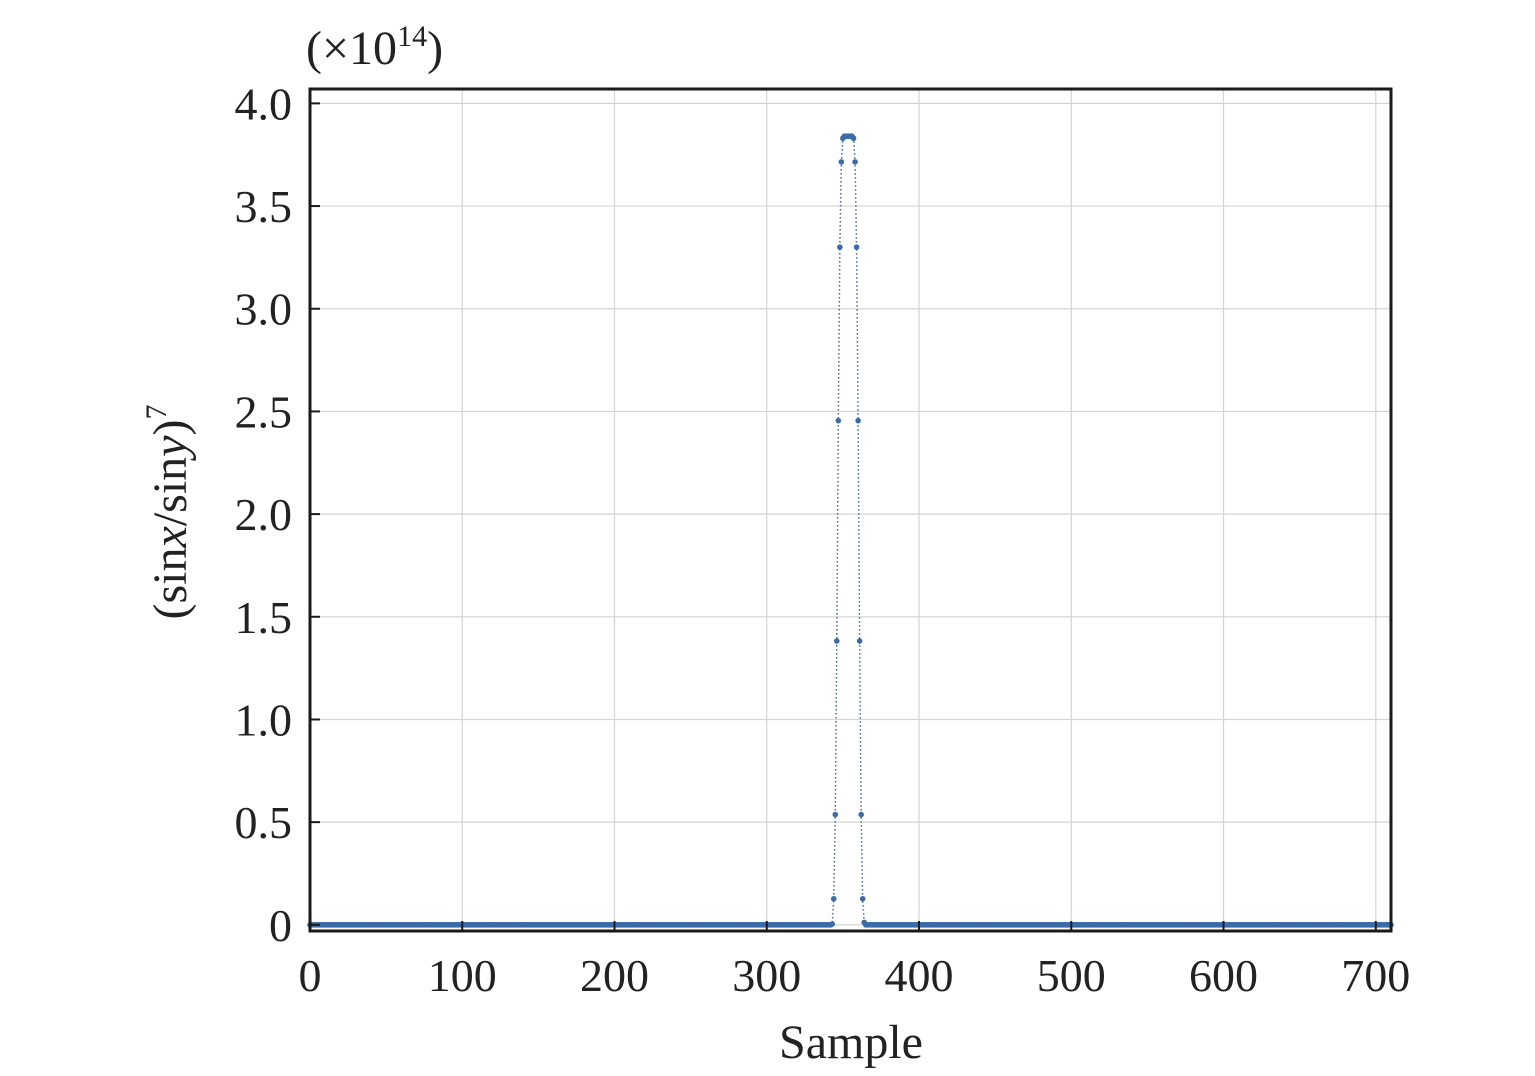 The width and height of the screenshot is (1535, 1076). Describe the element at coordinates (156, 412) in the screenshot. I see `y-title-exponent: 7` at that location.